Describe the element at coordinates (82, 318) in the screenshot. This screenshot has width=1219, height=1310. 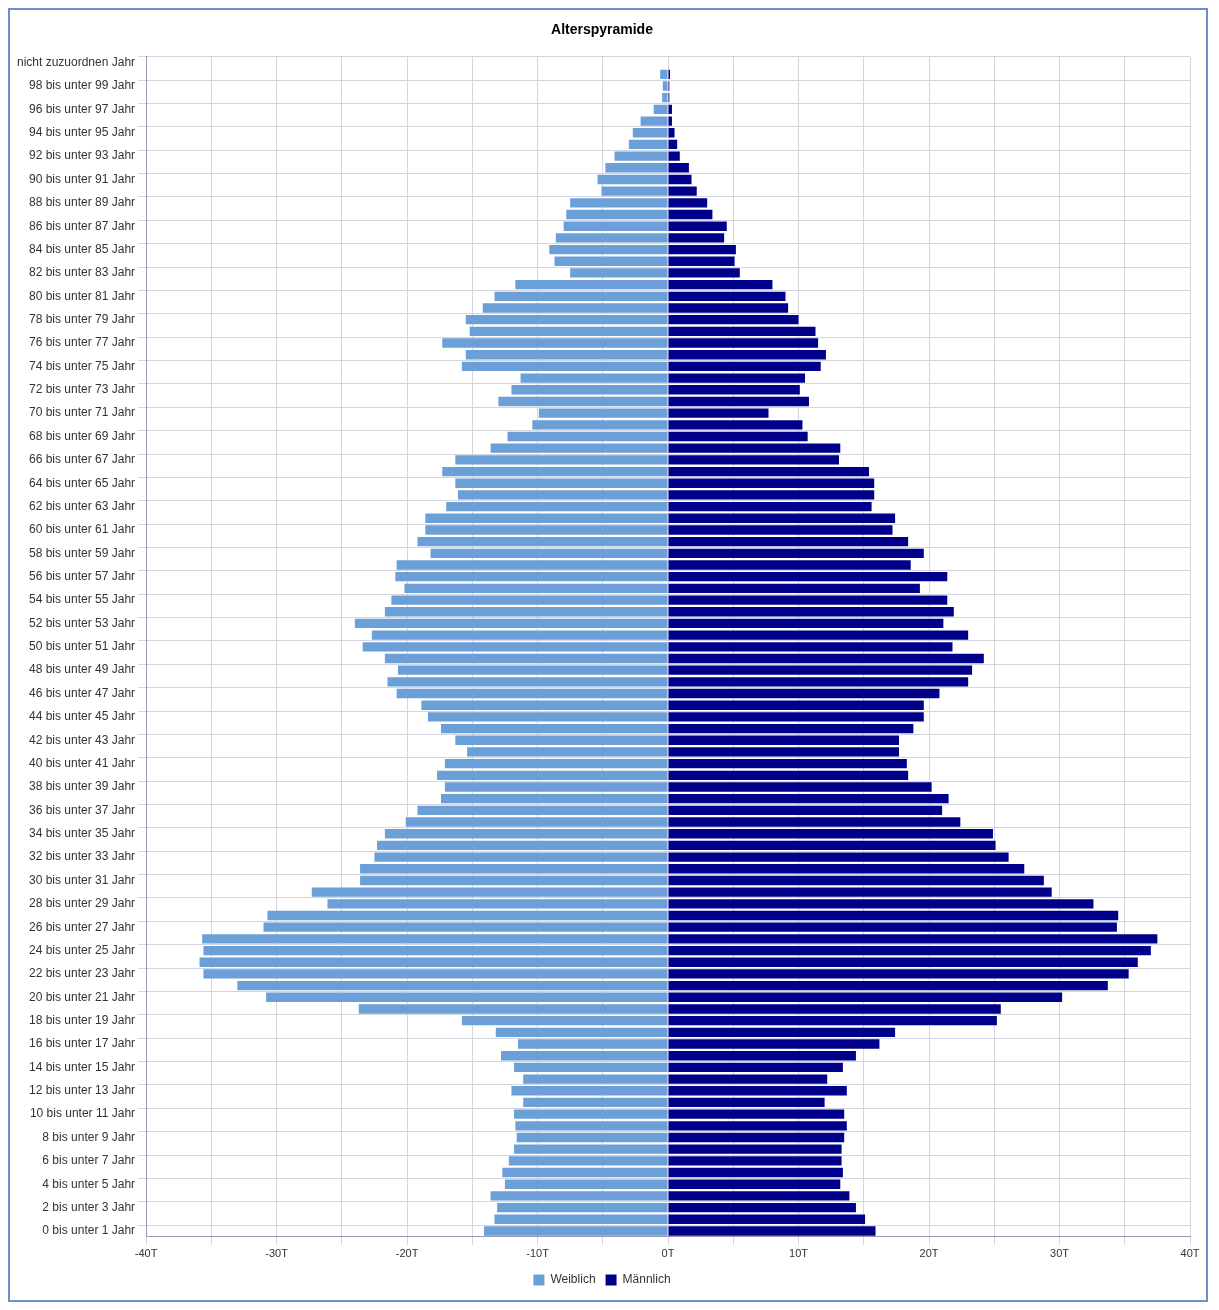
I see `y-tick-label: 78 bis unter 79 Jahr` at that location.